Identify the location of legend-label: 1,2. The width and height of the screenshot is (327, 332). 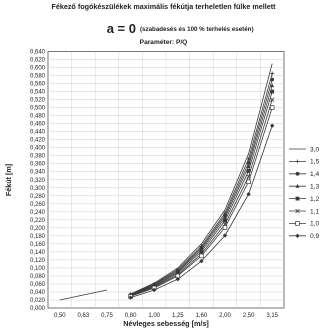
(314, 199).